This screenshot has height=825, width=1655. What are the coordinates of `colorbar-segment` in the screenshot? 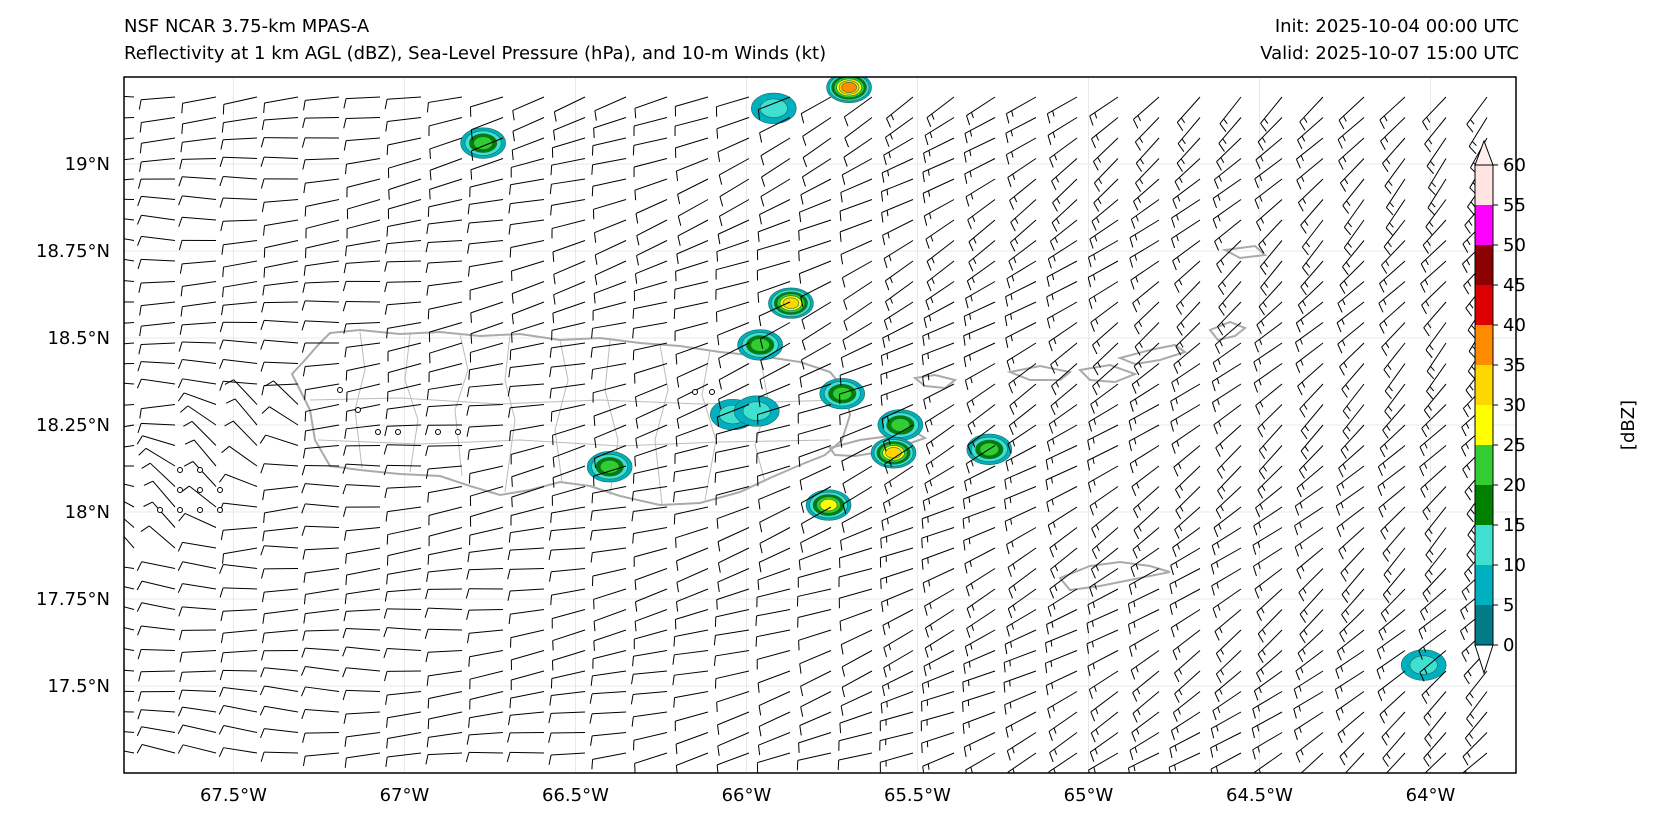 It's located at (1484, 225).